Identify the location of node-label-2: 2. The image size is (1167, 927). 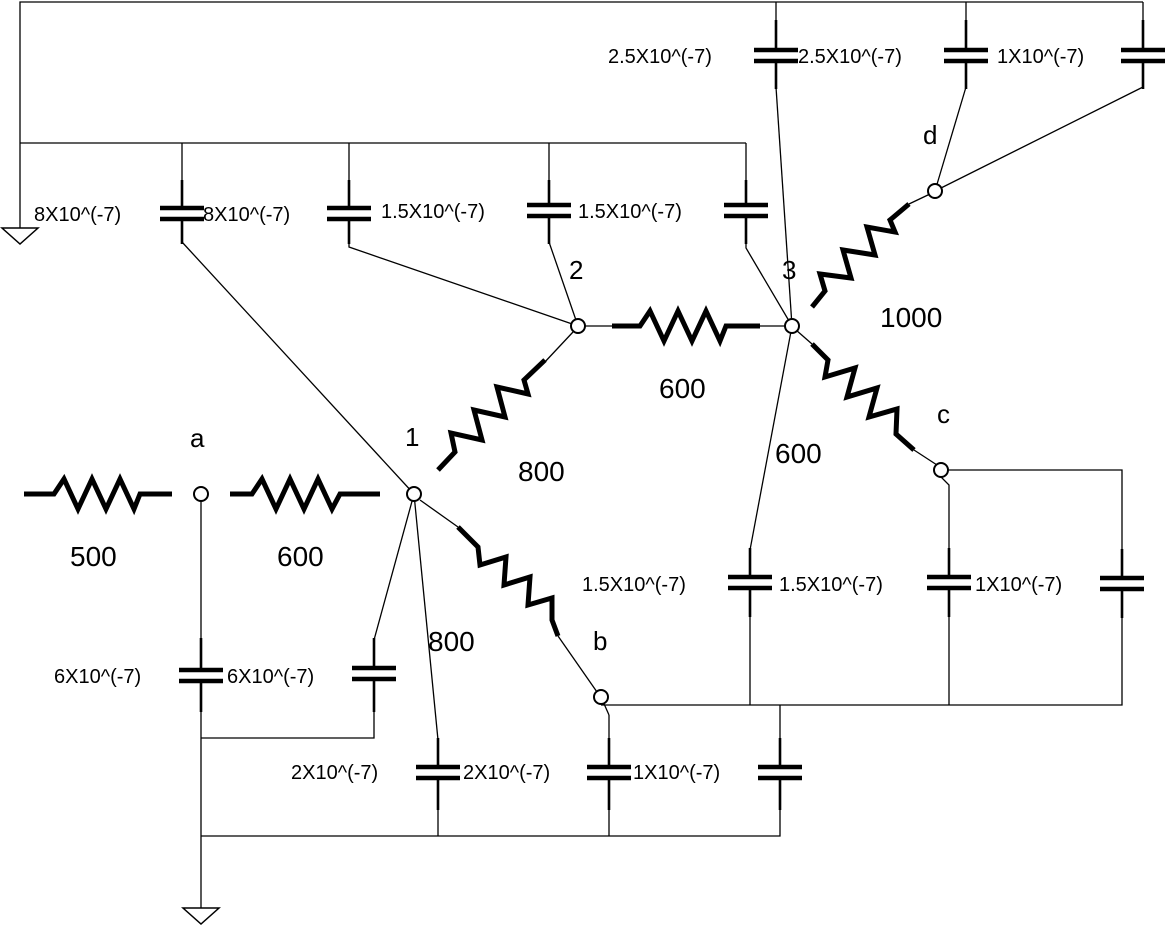
(576, 270).